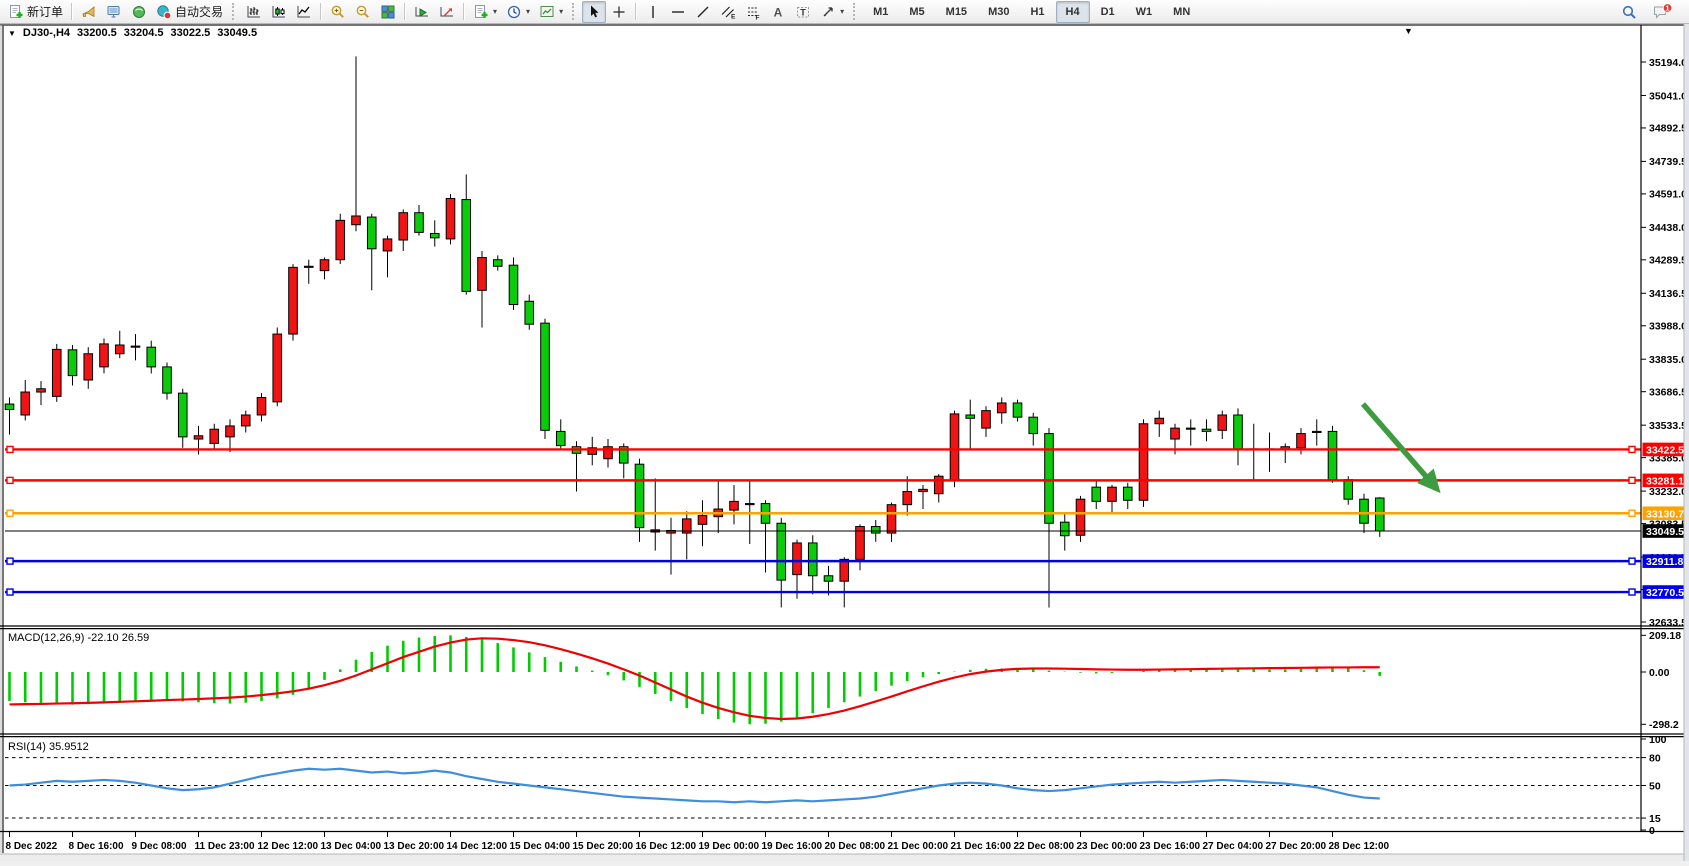  What do you see at coordinates (880, 12) in the screenshot?
I see `timeframe-m1: M1` at bounding box center [880, 12].